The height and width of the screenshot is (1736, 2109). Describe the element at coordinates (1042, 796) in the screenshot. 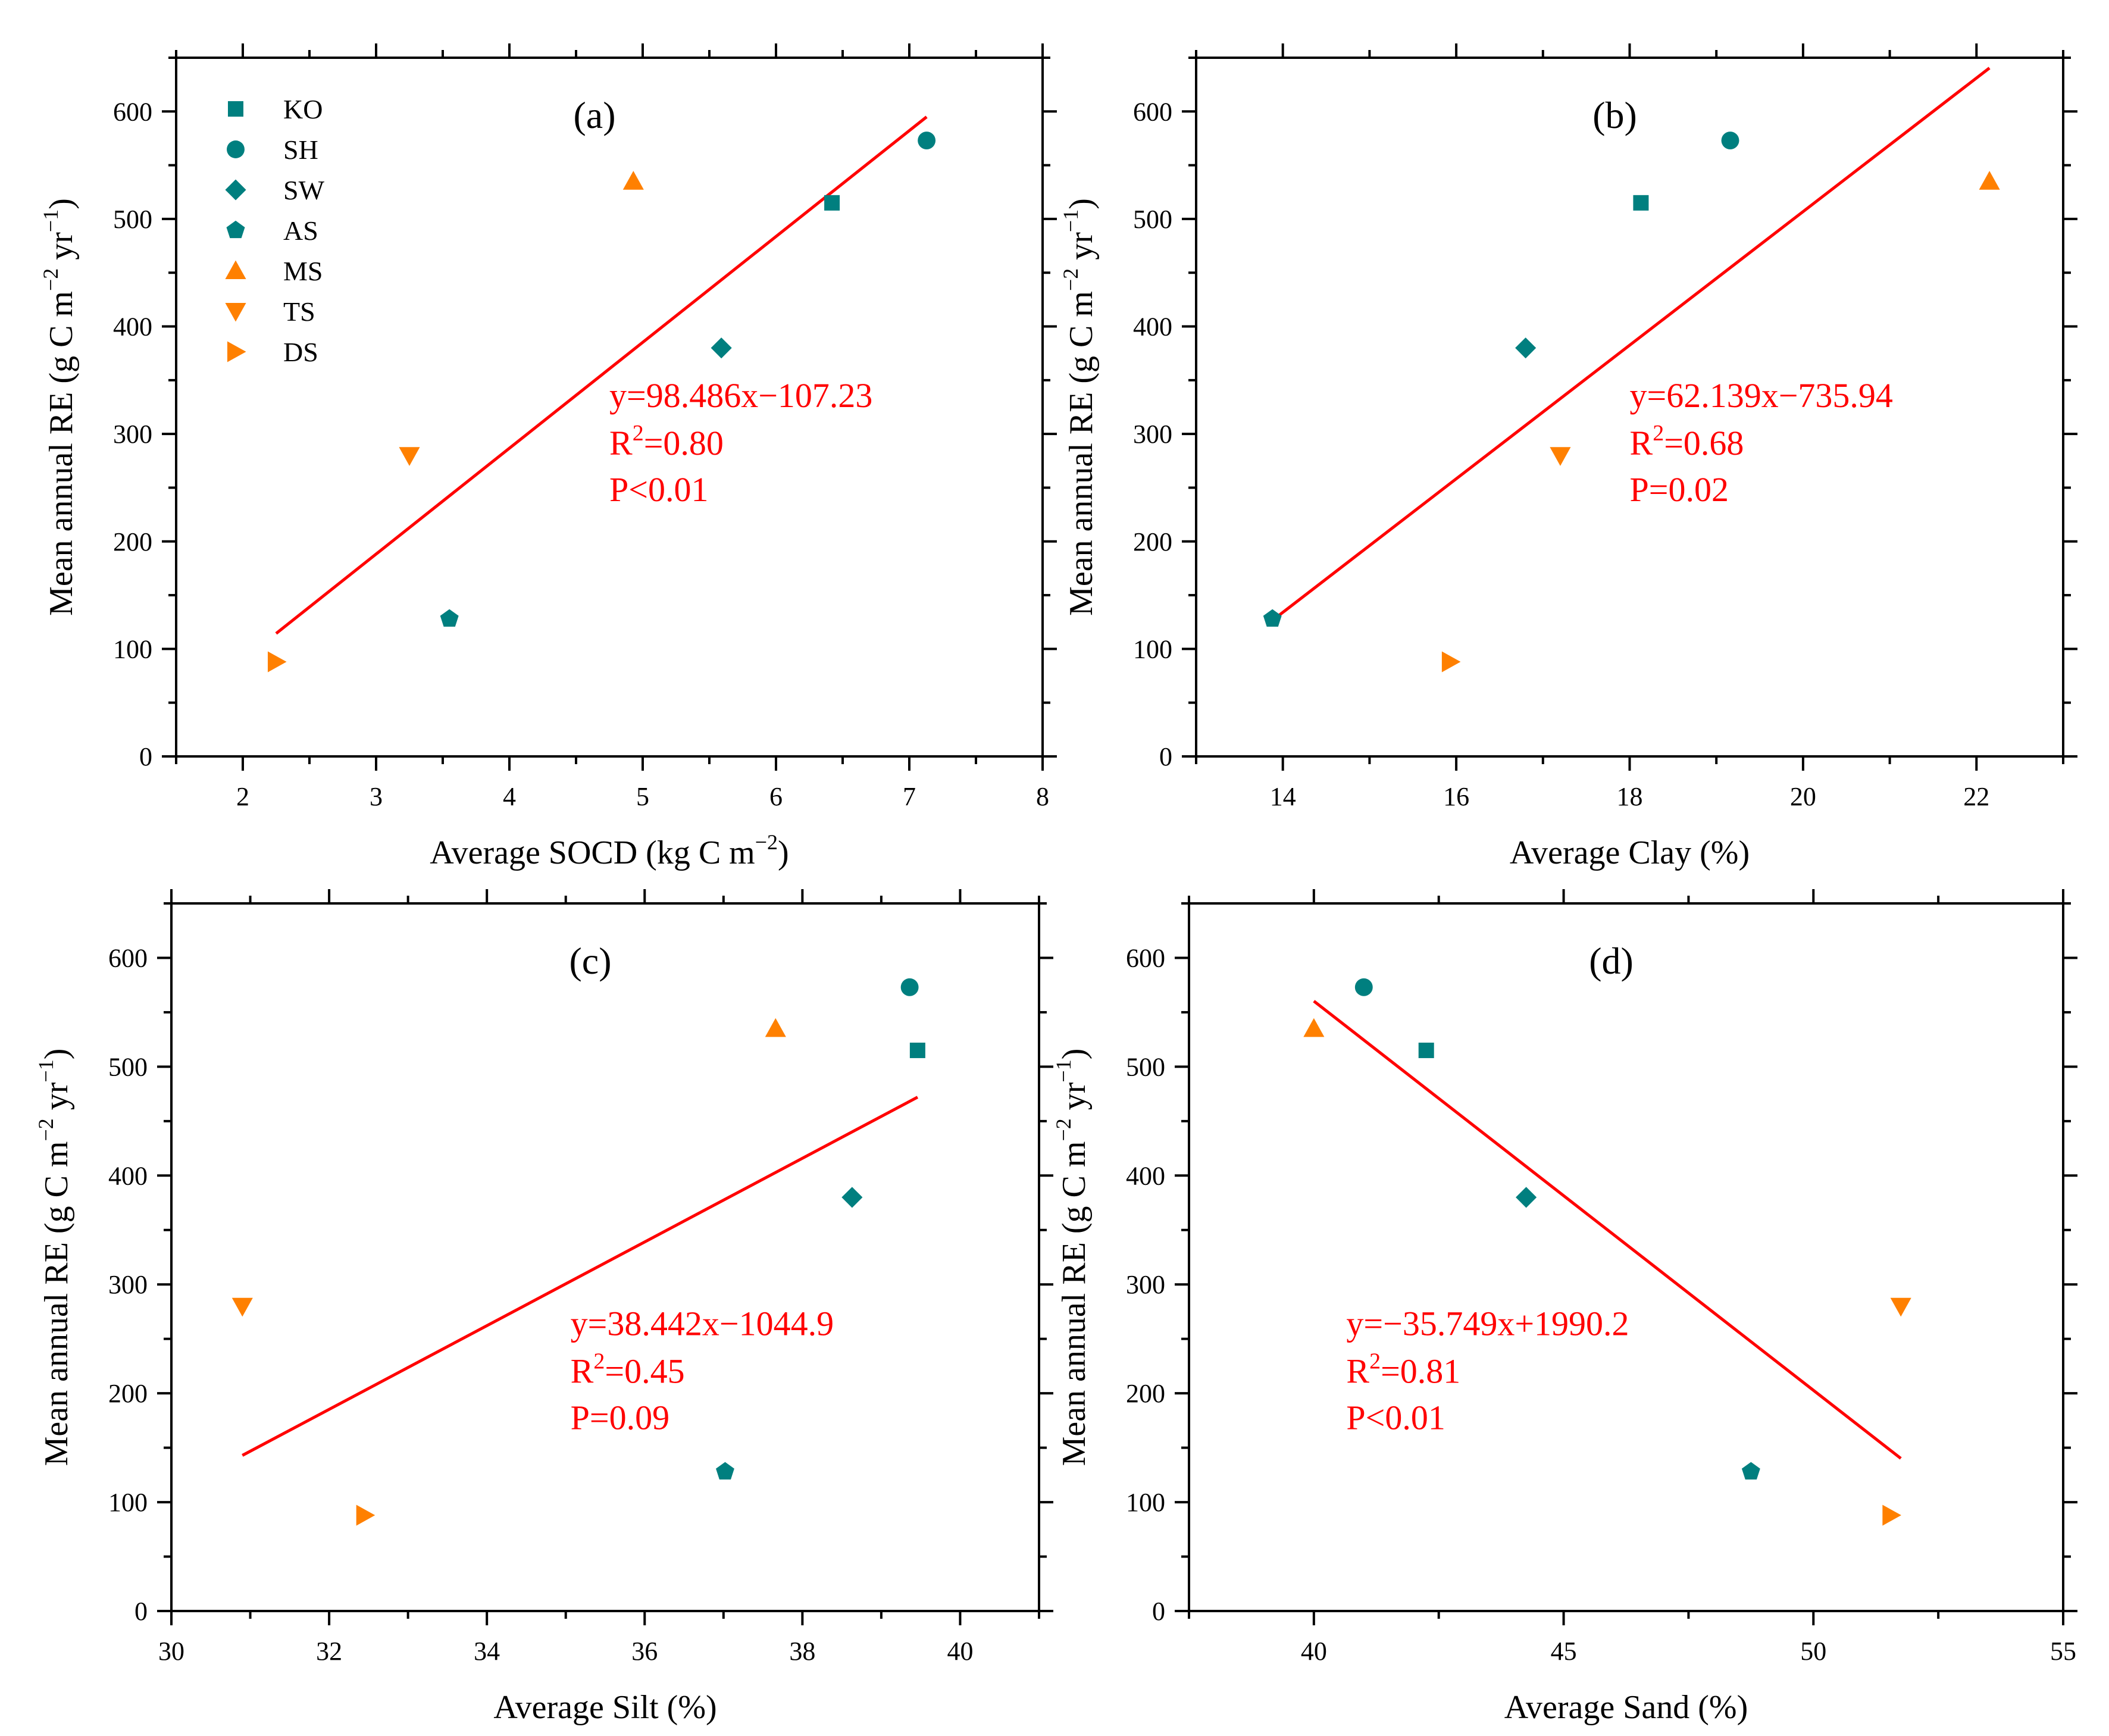

I see `x-tick-label: 8` at that location.